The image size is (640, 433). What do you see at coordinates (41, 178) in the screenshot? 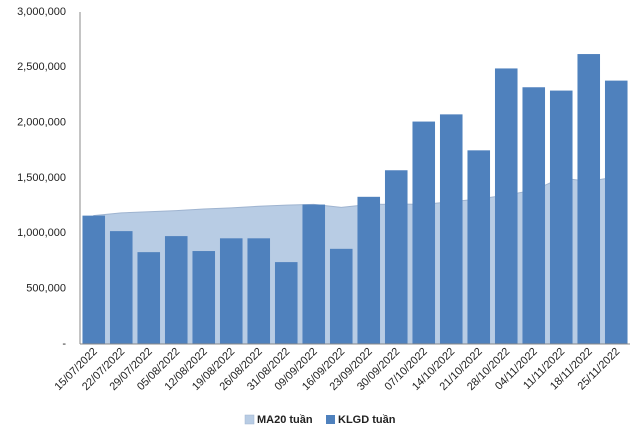
I see `y-tick-label: 1,500,000` at bounding box center [41, 178].